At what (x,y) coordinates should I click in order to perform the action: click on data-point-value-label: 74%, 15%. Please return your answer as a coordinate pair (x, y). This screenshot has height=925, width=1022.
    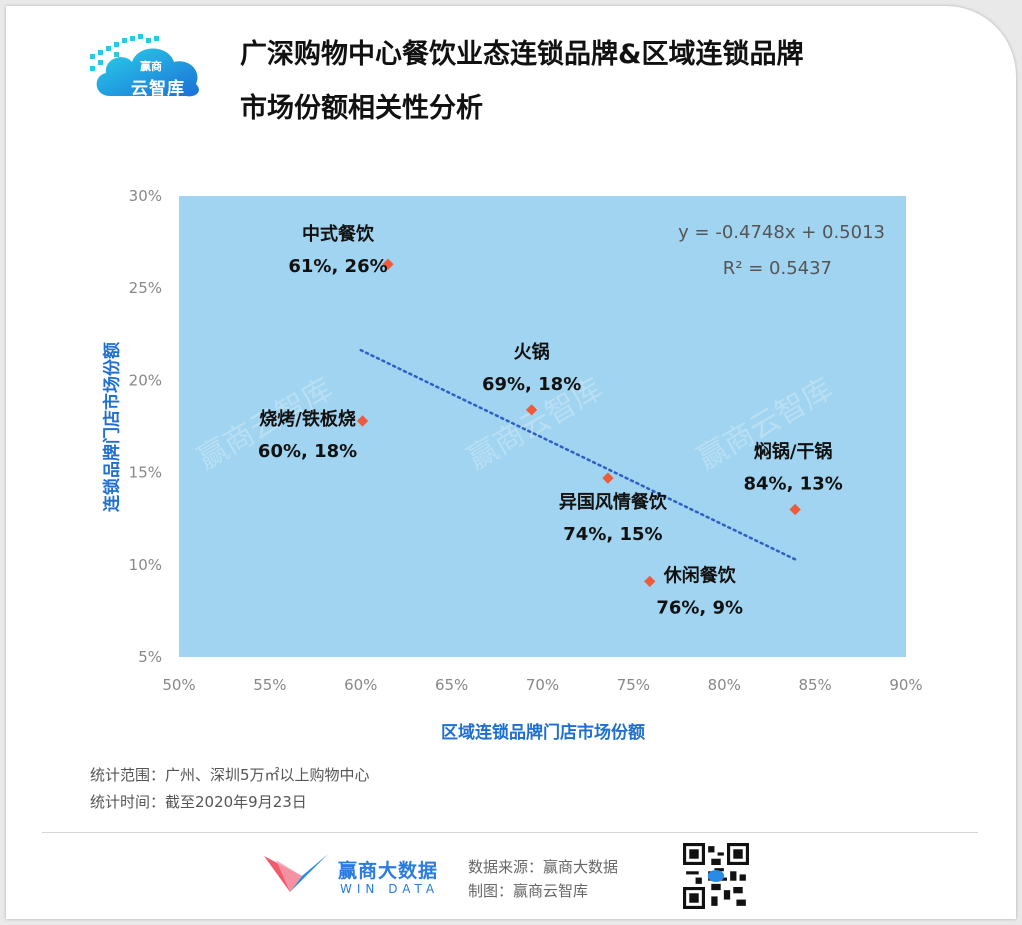
    Looking at the image, I should click on (612, 534).